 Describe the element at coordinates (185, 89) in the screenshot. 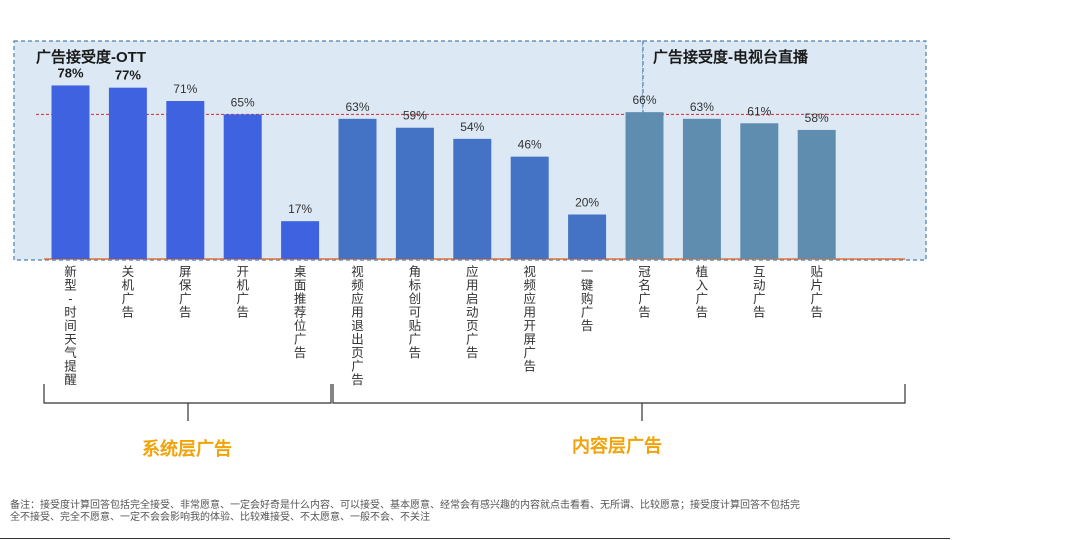

I see `bar-value-label: 71%` at that location.